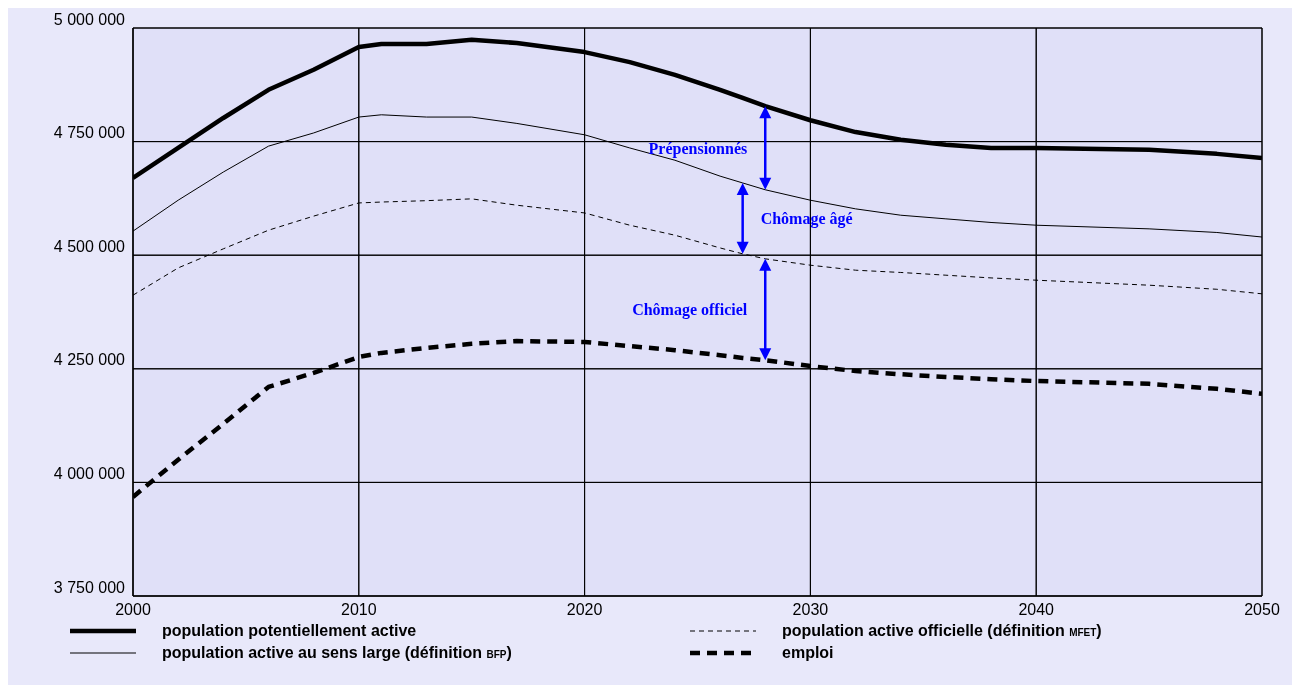  I want to click on y-tick-label: 5 000 000, so click(89, 19).